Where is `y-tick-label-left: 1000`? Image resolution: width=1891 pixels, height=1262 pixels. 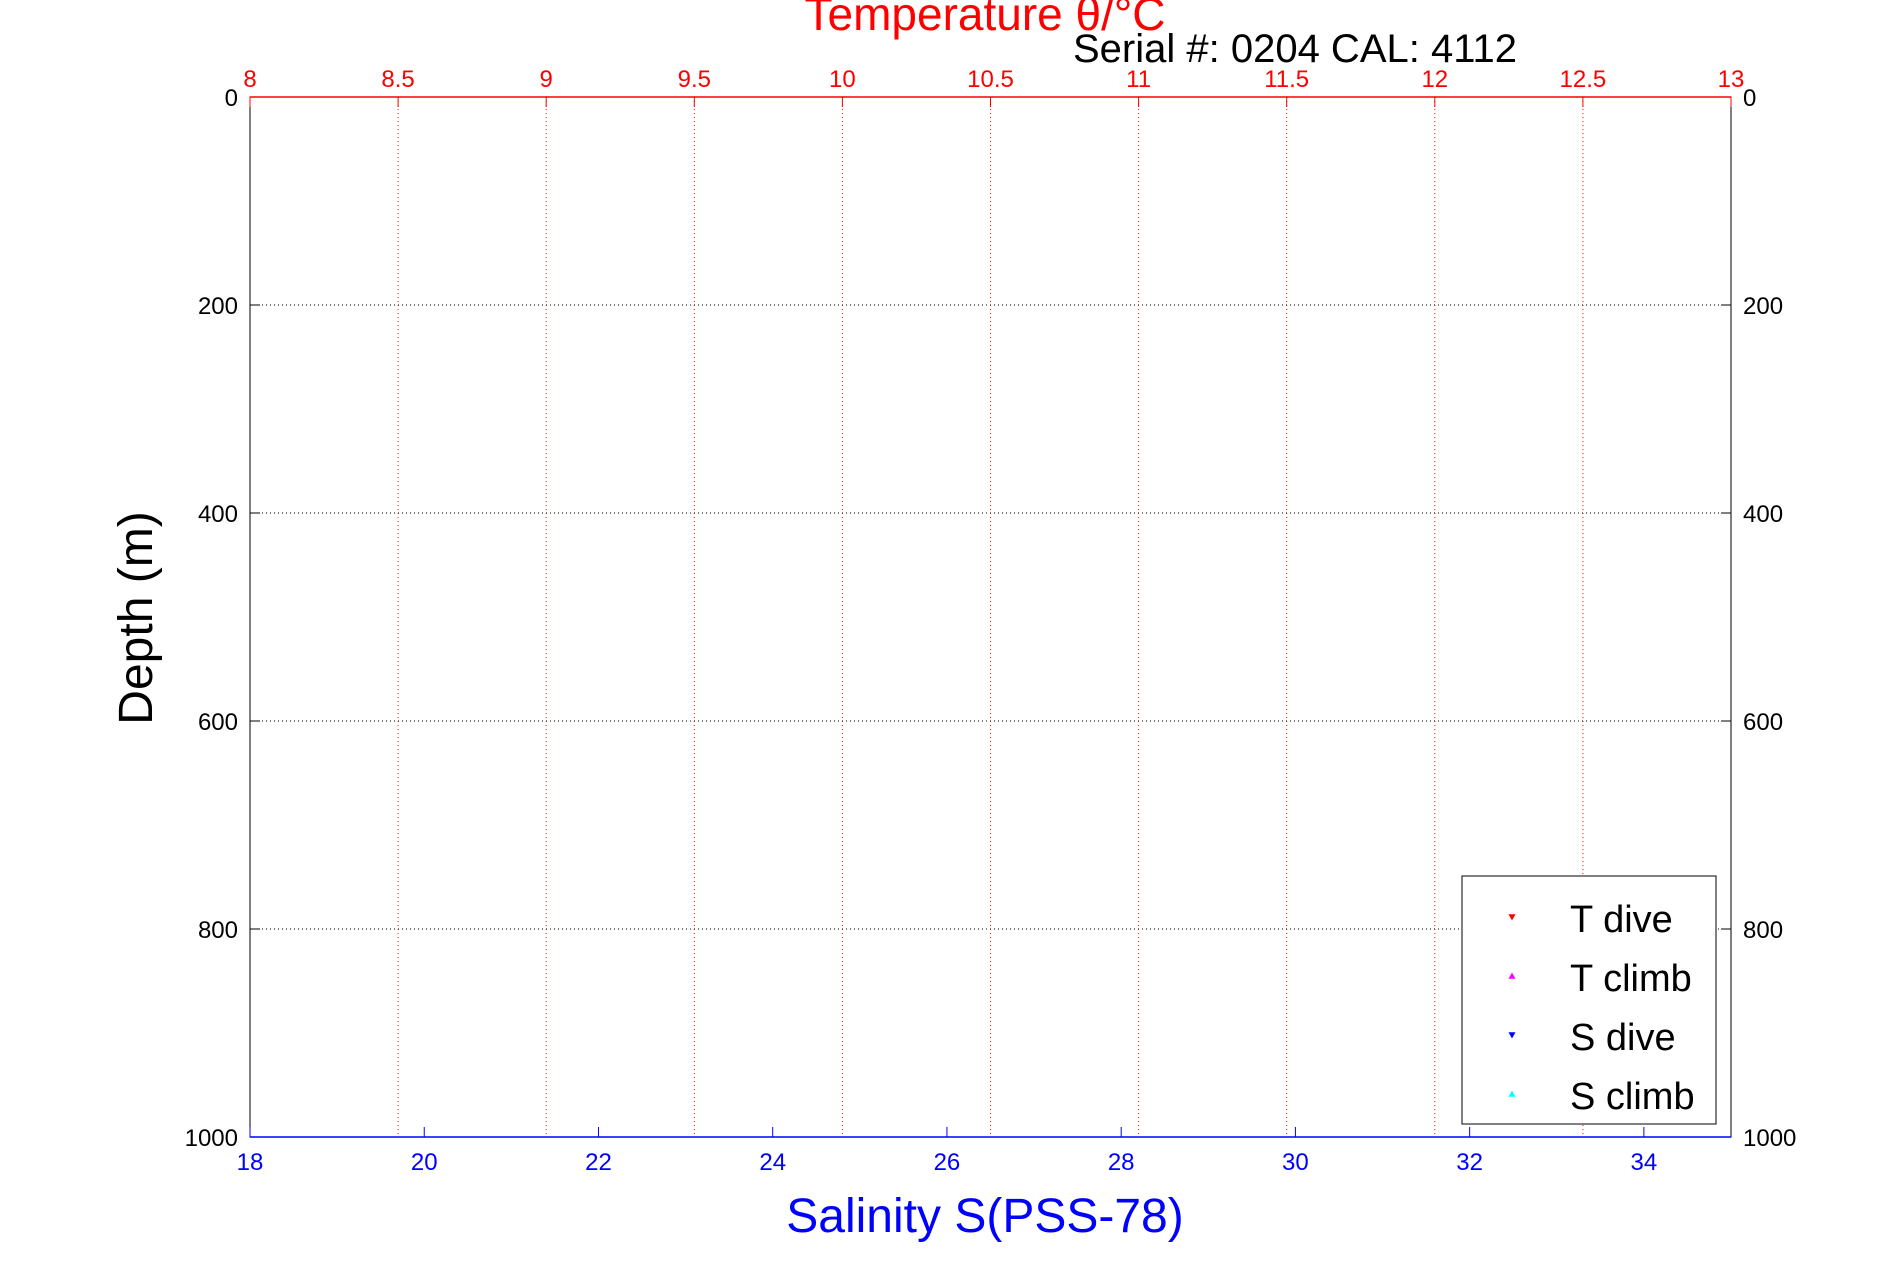
y-tick-label-left: 1000 is located at coordinates (211, 1138).